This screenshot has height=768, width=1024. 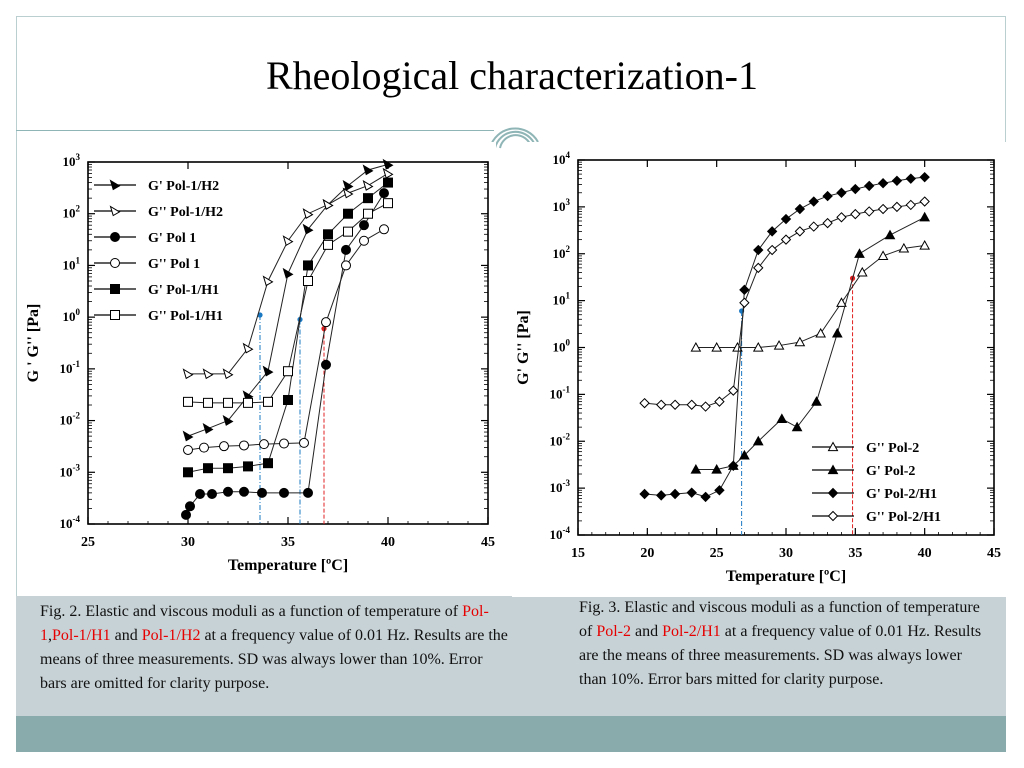 I want to click on legend: G'' Pol-2 G' Pol-2 G' Pol-2/H1 G'' Pol-2/H1, so click(x=876, y=483).